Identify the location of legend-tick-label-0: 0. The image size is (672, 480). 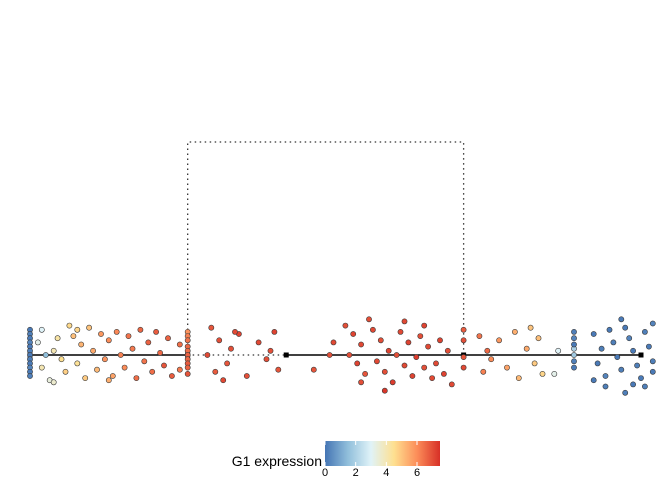
(325, 473).